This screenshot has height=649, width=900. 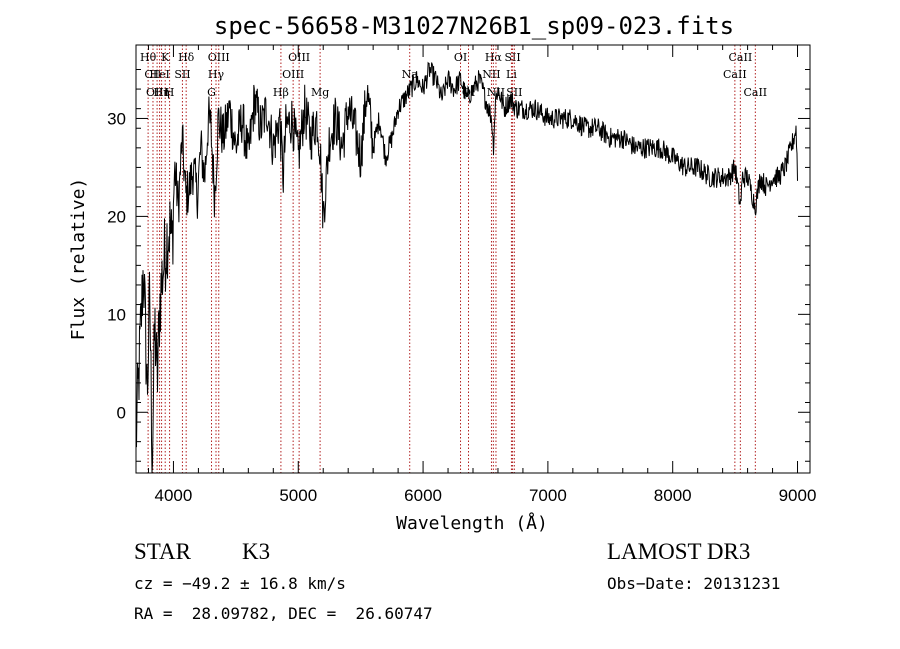 What do you see at coordinates (511, 74) in the screenshot?
I see `line-marker-label: Li` at bounding box center [511, 74].